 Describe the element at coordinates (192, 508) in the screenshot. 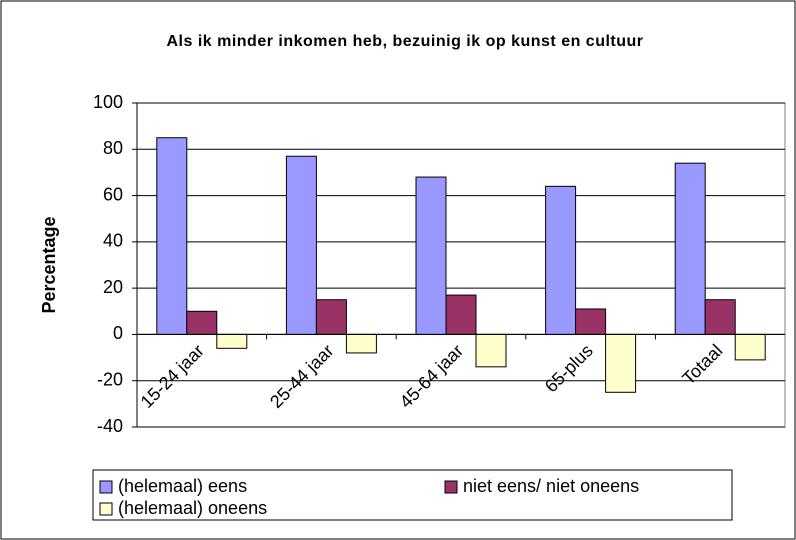

I see `legend-label: (helemaal) oneens` at that location.